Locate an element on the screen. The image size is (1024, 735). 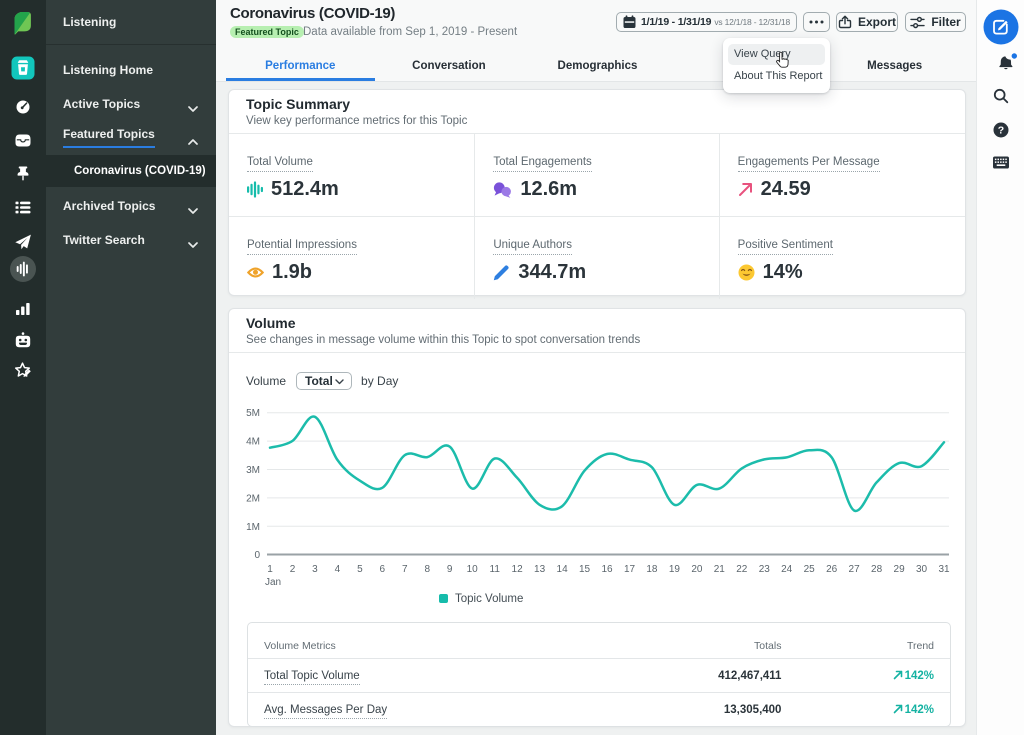
svg-text: 11 is located at coordinates (495, 569).